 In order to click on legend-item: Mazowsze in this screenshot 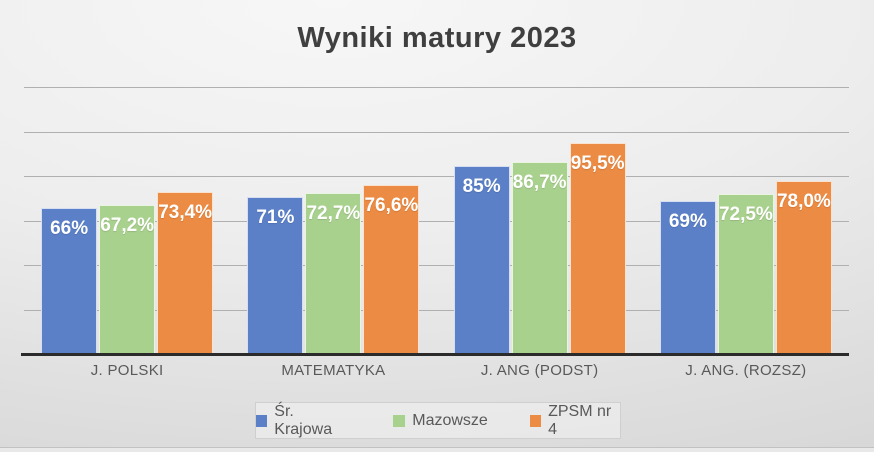, I will do `click(440, 421)`.